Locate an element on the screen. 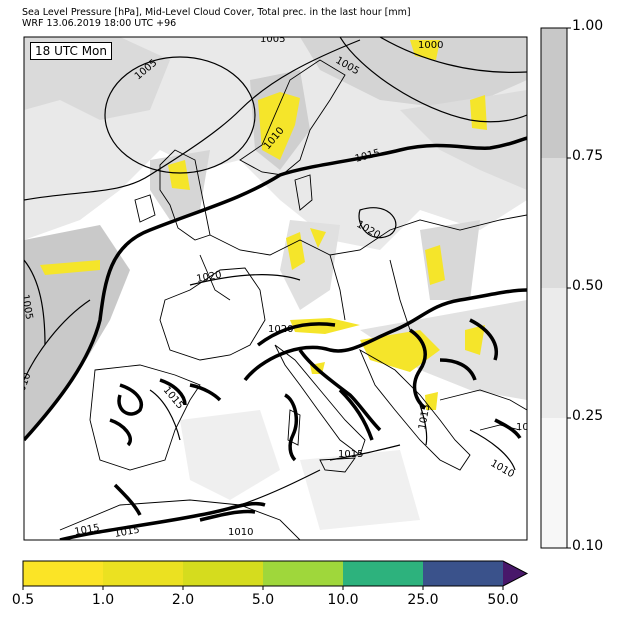 The width and height of the screenshot is (618, 621). cloud-colorbar-tick: 0.75 is located at coordinates (588, 156).